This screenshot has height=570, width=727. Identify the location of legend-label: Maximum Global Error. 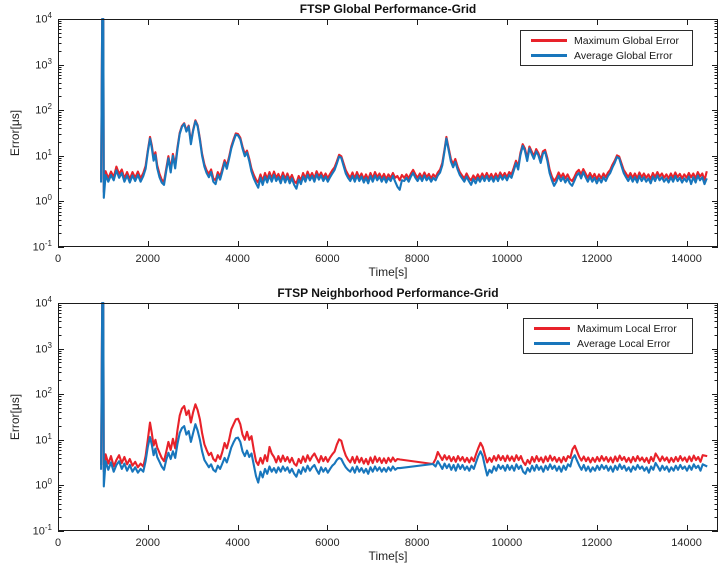
(627, 40).